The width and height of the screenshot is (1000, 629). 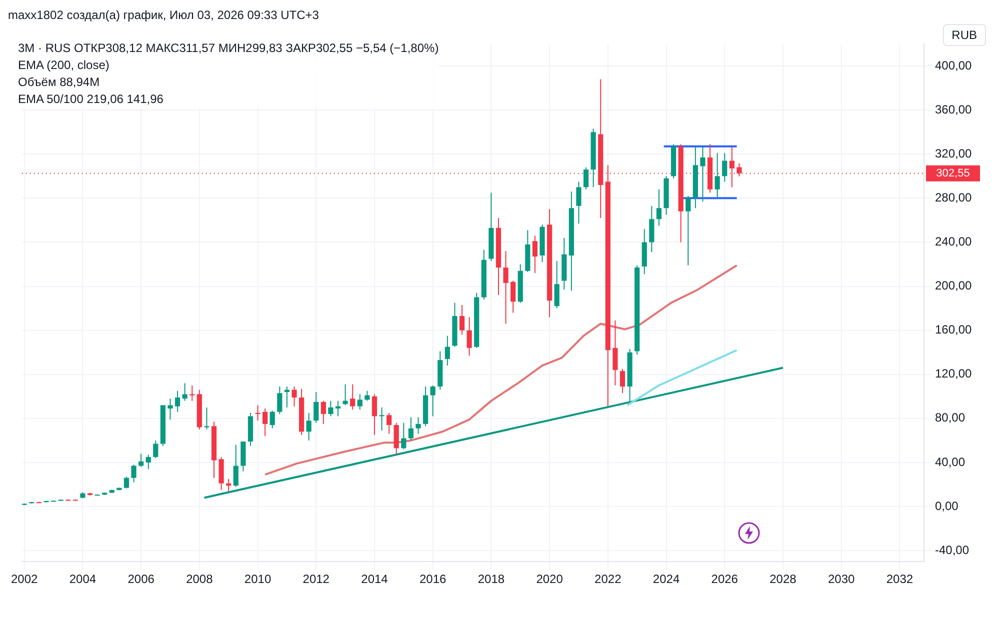 I want to click on x-tick-label: 2010, so click(x=258, y=579).